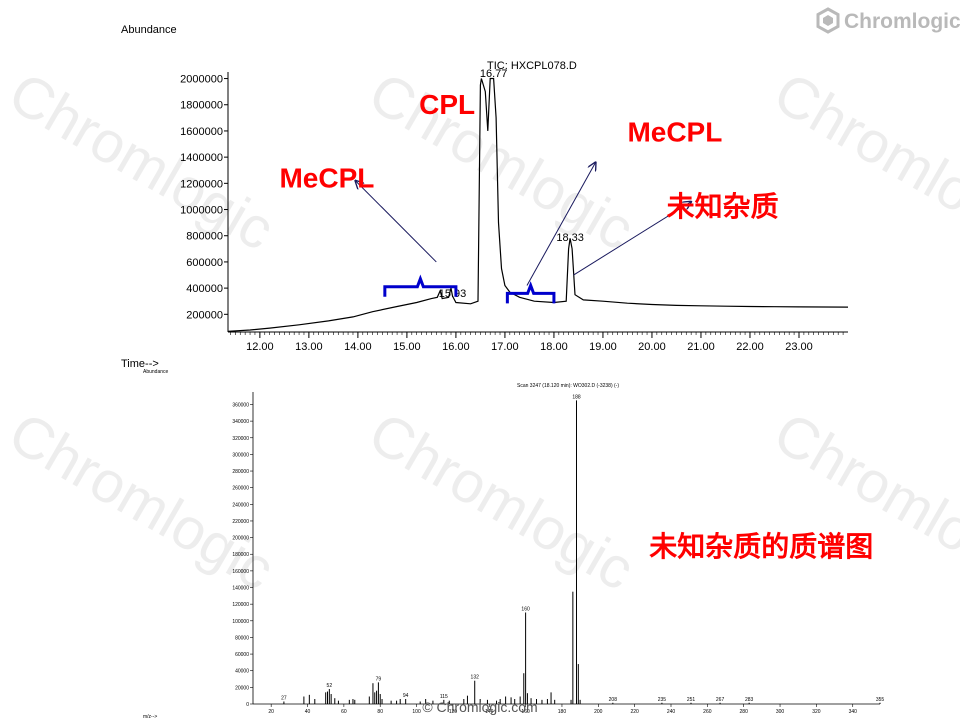 The image size is (960, 720). What do you see at coordinates (554, 347) in the screenshot?
I see `tic-x-tick-label: 18.00` at bounding box center [554, 347].